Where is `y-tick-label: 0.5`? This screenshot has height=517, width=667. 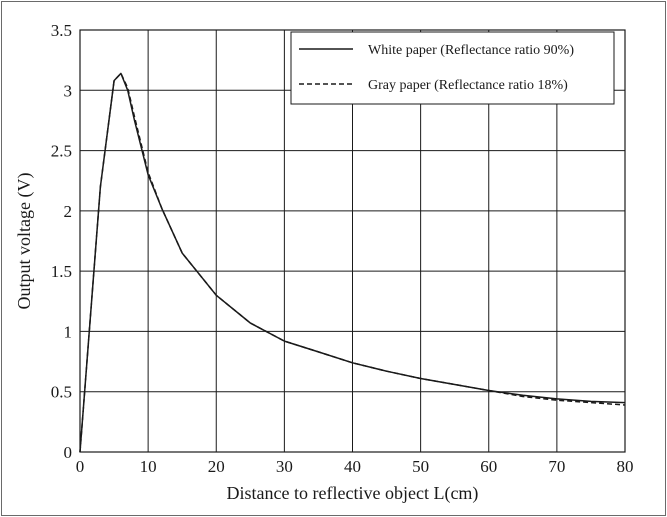 y-tick-label: 0.5 is located at coordinates (61, 392).